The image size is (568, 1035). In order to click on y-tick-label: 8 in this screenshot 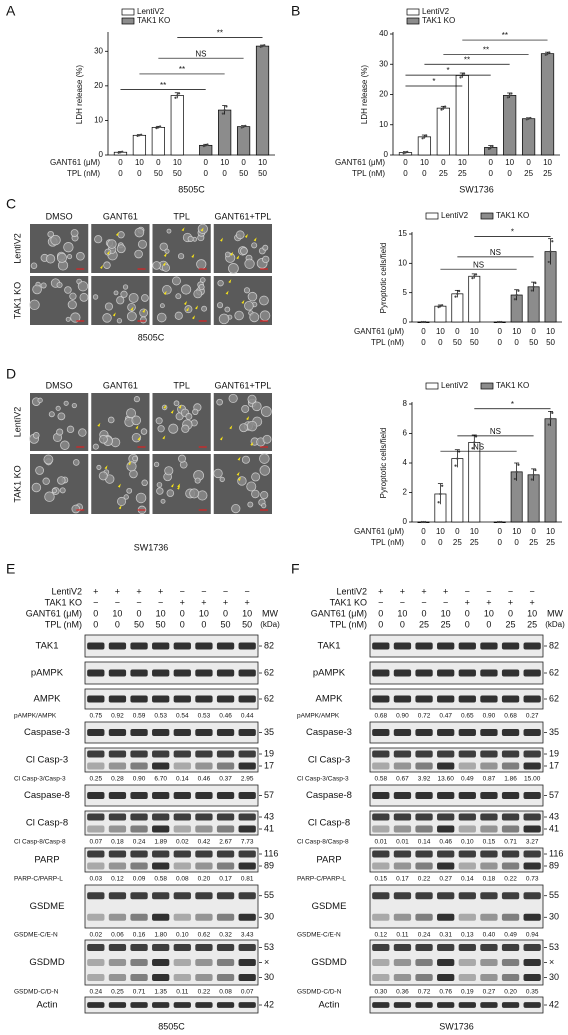, I will do `click(405, 403)`.